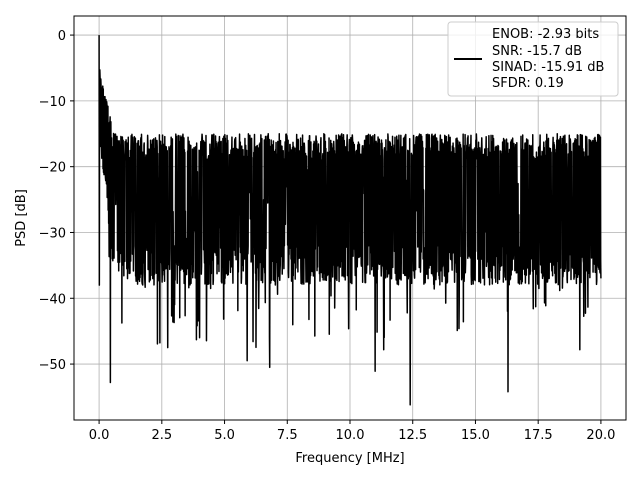 This screenshot has height=480, width=640. I want to click on x-tick-label: 7.5, so click(287, 435).